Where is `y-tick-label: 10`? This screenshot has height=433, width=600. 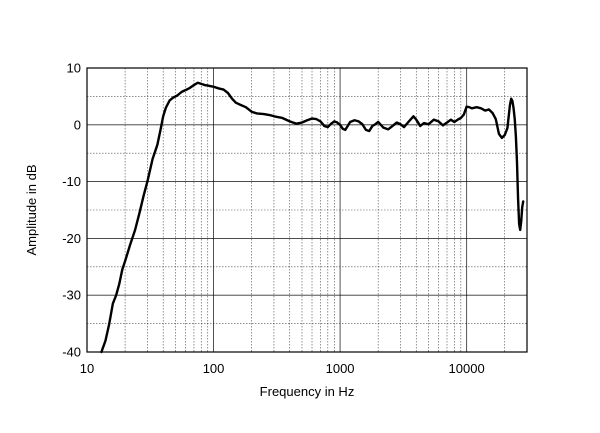
y-tick-label: 10 is located at coordinates (74, 68).